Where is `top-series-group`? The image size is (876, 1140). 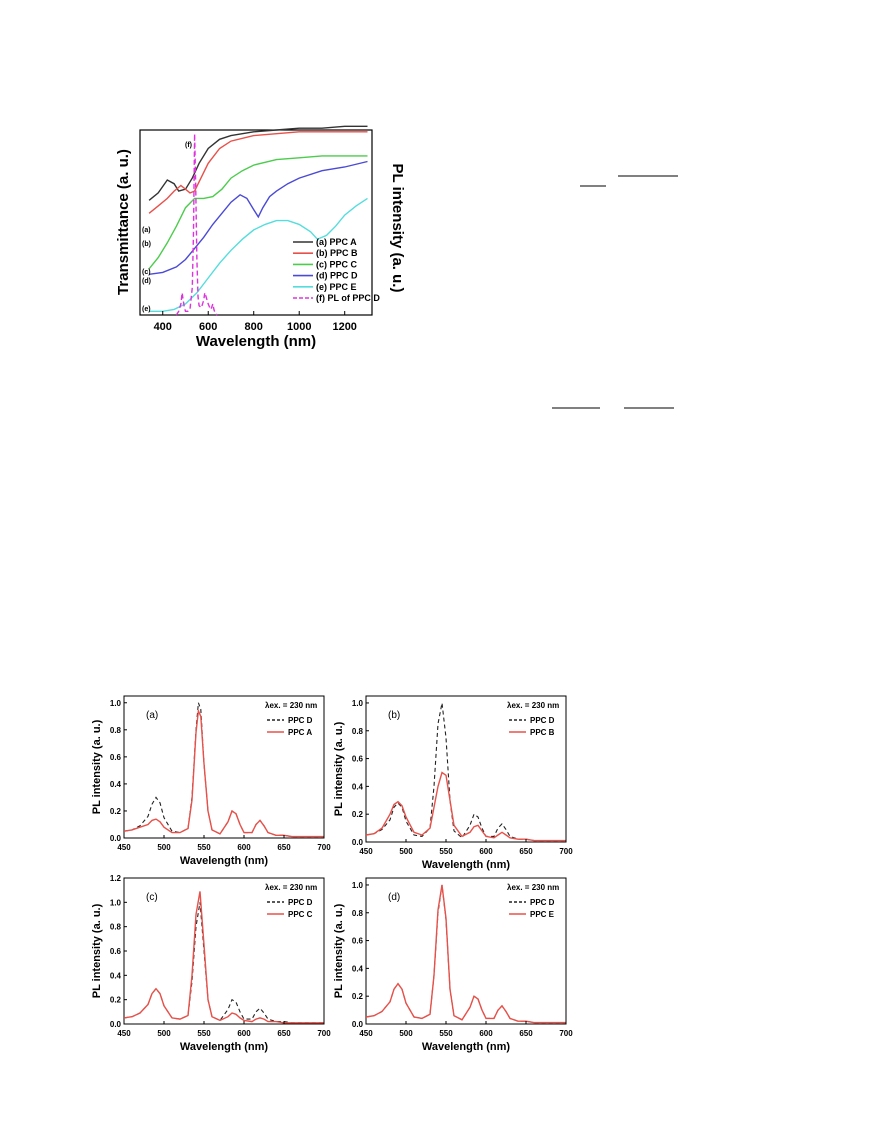
top-series-group is located at coordinates (258, 220).